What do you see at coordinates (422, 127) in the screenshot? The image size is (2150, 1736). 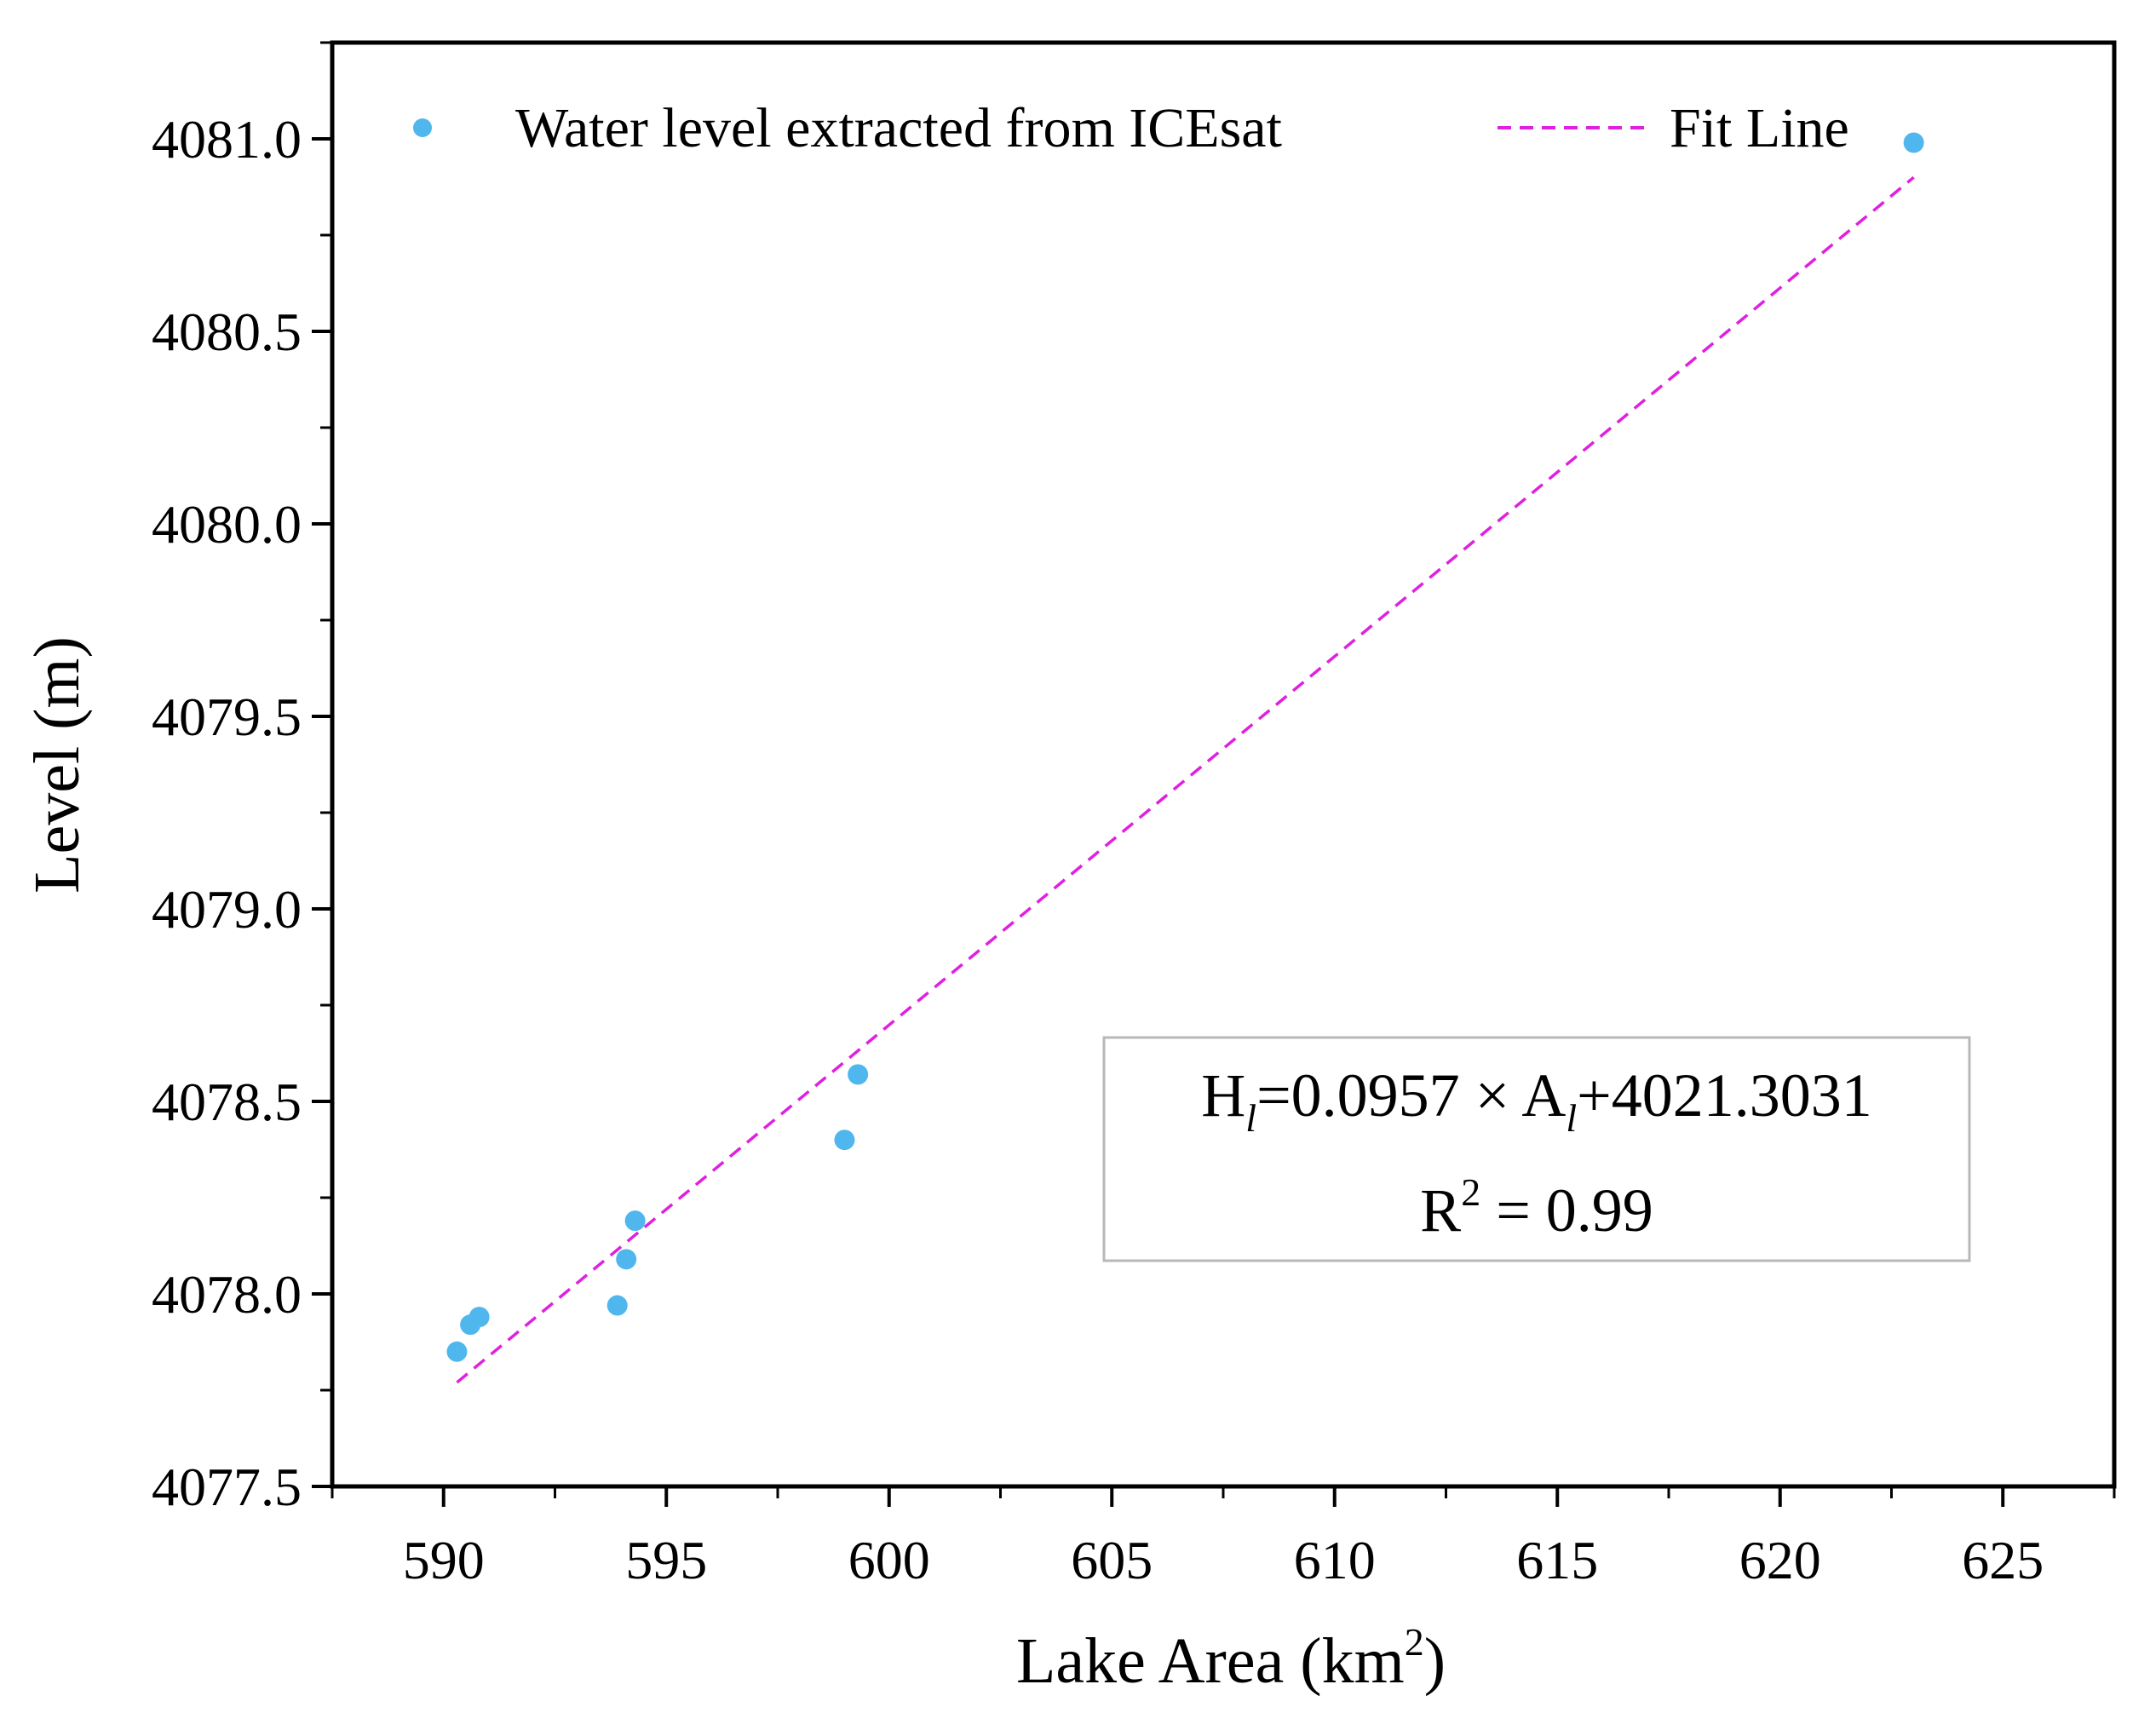 I see `legend-marker-scatter` at bounding box center [422, 127].